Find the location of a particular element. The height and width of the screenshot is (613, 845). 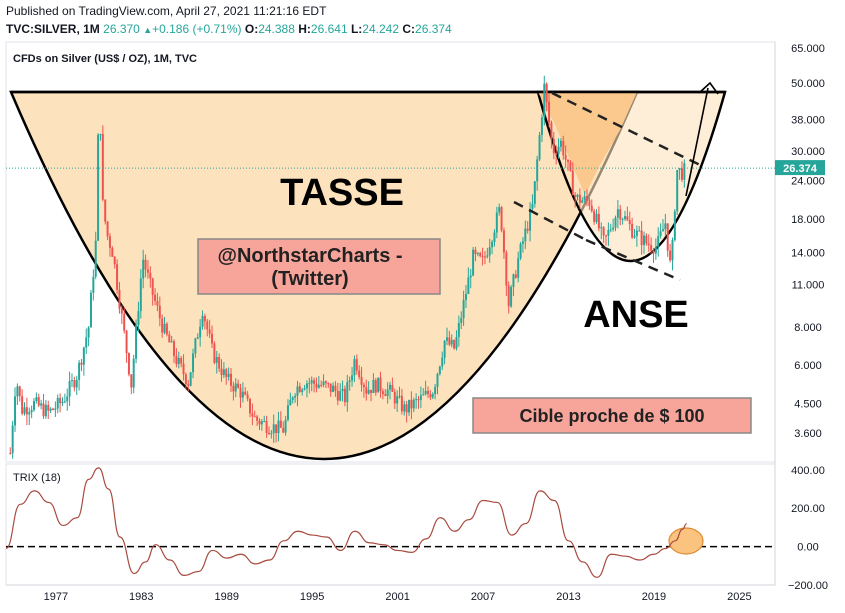

target-arrow-head-icon is located at coordinates (708, 88).